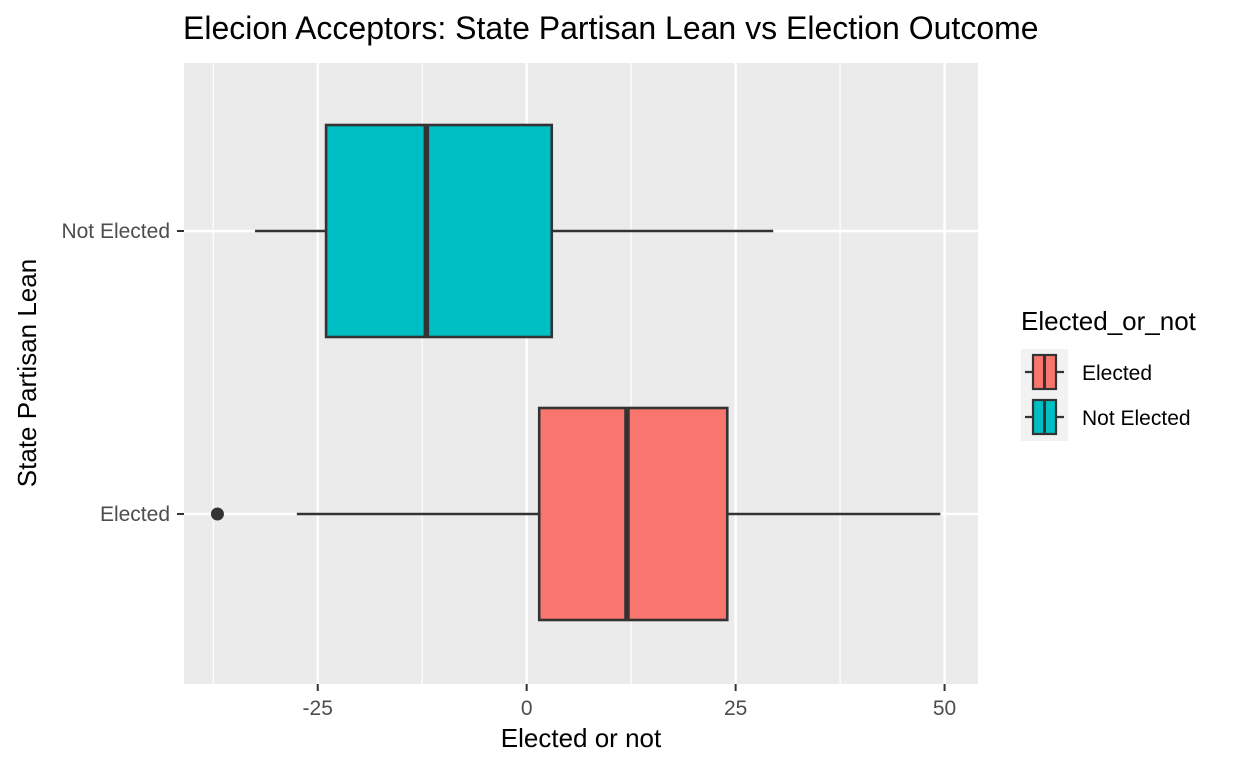 The height and width of the screenshot is (773, 1248). Describe the element at coordinates (135, 514) in the screenshot. I see `y-tick-label: Elected` at that location.